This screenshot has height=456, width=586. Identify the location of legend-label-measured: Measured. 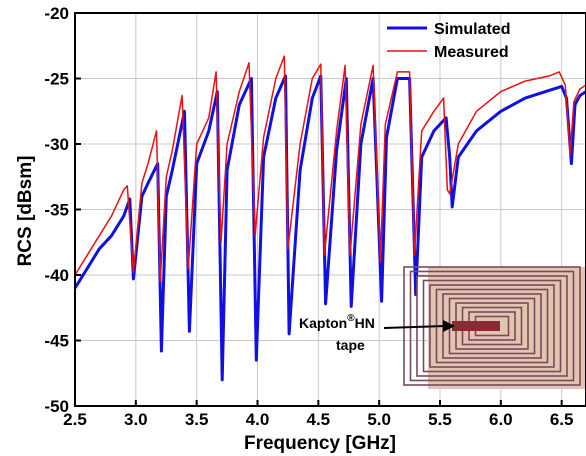
(471, 52).